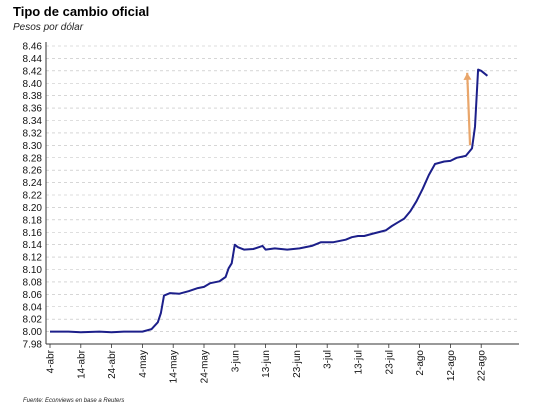 The height and width of the screenshot is (414, 533). I want to click on x-tick-label: 24-abr, so click(112, 364).